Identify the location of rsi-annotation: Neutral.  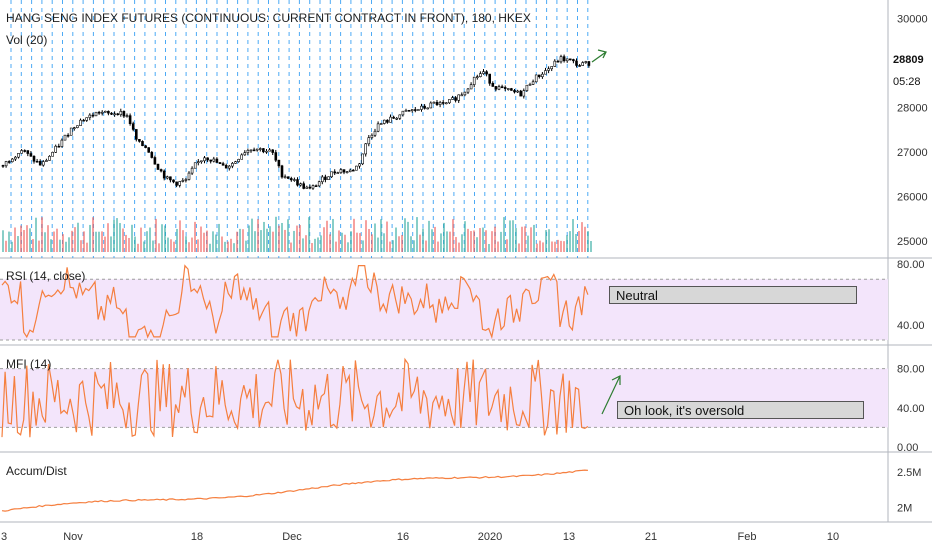
(733, 295).